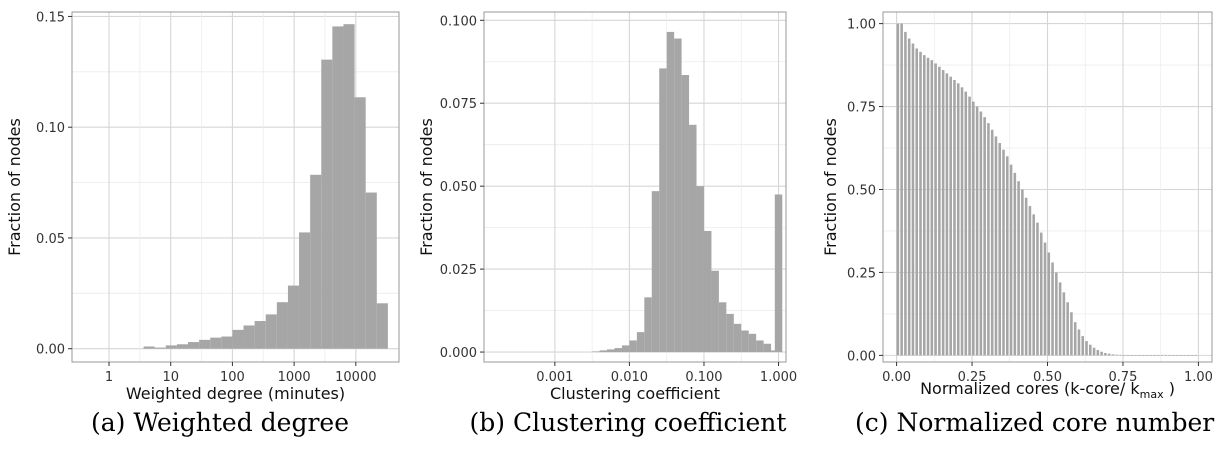  Describe the element at coordinates (1030, 388) in the screenshot. I see `panel-c-x-axis-label-main: Normalized cores (k-core/ k` at that location.